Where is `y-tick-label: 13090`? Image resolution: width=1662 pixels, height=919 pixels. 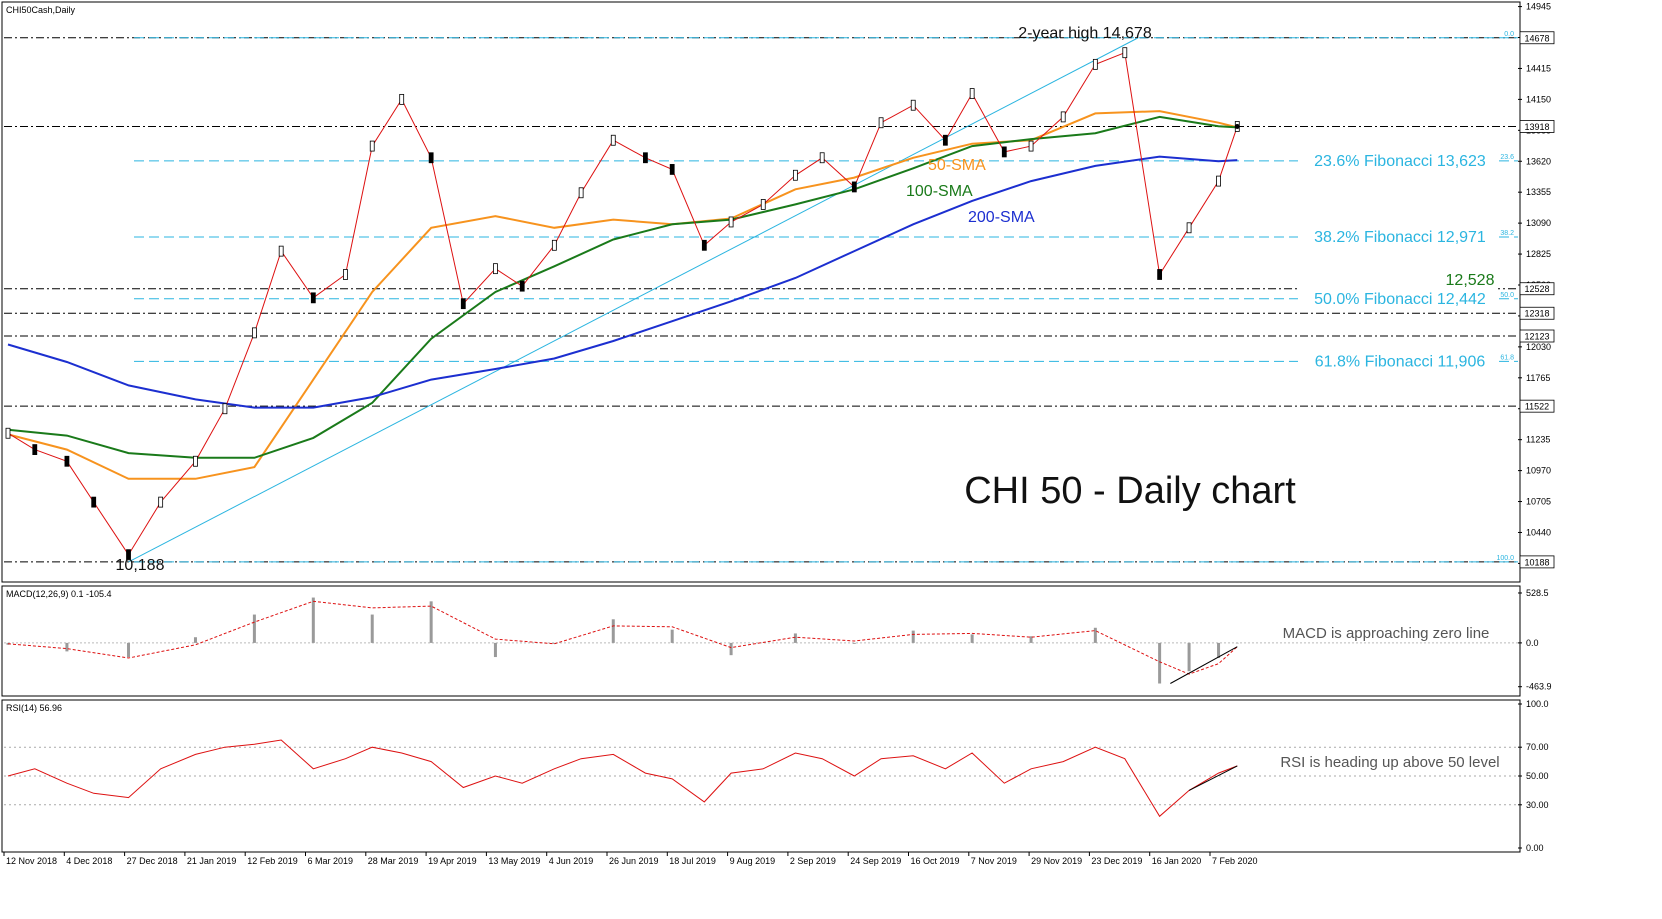
y-tick-label: 13090 is located at coordinates (1538, 223).